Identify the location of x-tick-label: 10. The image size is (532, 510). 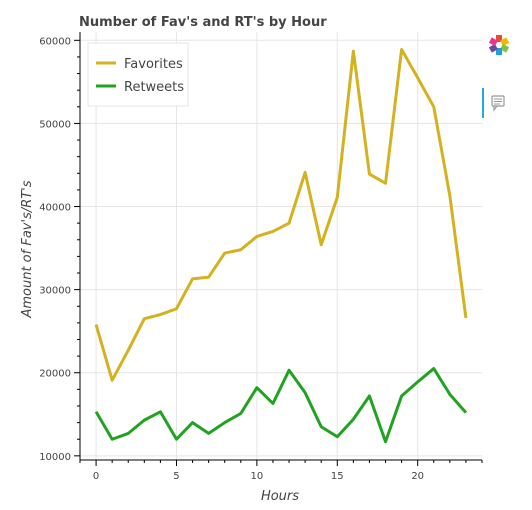
(257, 476).